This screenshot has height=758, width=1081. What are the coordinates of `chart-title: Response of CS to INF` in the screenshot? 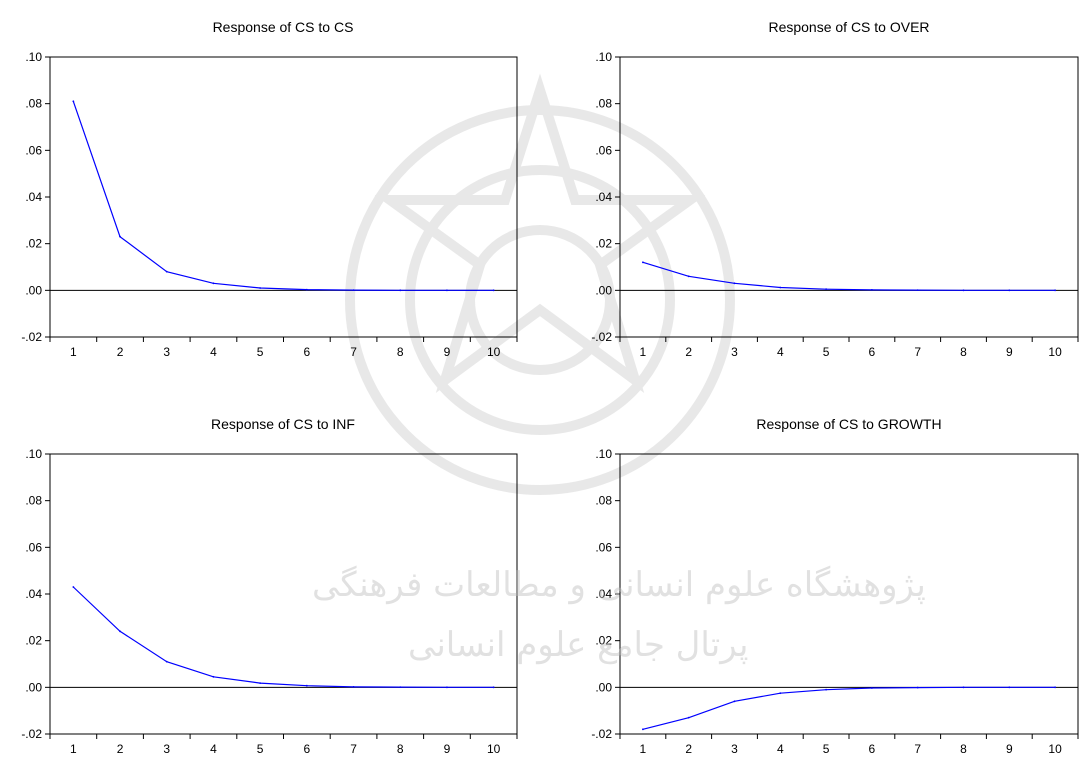 It's located at (283, 424).